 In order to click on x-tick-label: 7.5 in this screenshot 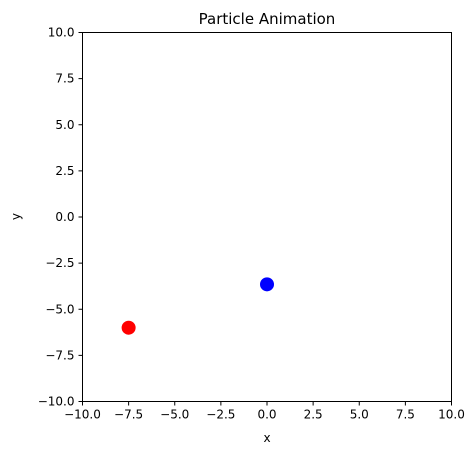, I will do `click(405, 415)`.